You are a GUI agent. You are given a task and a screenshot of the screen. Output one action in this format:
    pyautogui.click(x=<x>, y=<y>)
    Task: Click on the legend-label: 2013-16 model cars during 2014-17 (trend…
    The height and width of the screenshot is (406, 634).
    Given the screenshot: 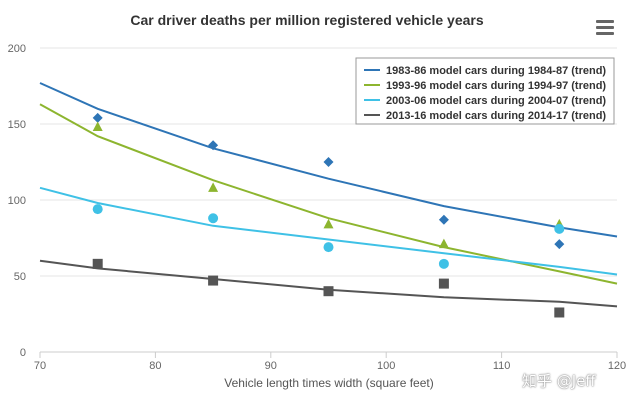 What is the action you would take?
    pyautogui.click(x=496, y=116)
    